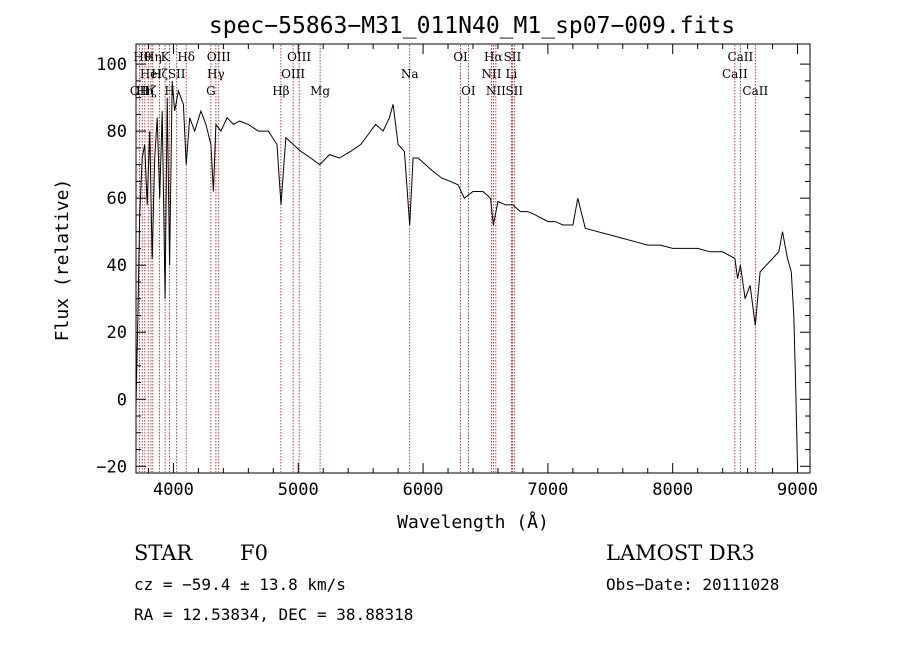 The image size is (900, 649). I want to click on spectral-line-label: Mg, so click(320, 91).